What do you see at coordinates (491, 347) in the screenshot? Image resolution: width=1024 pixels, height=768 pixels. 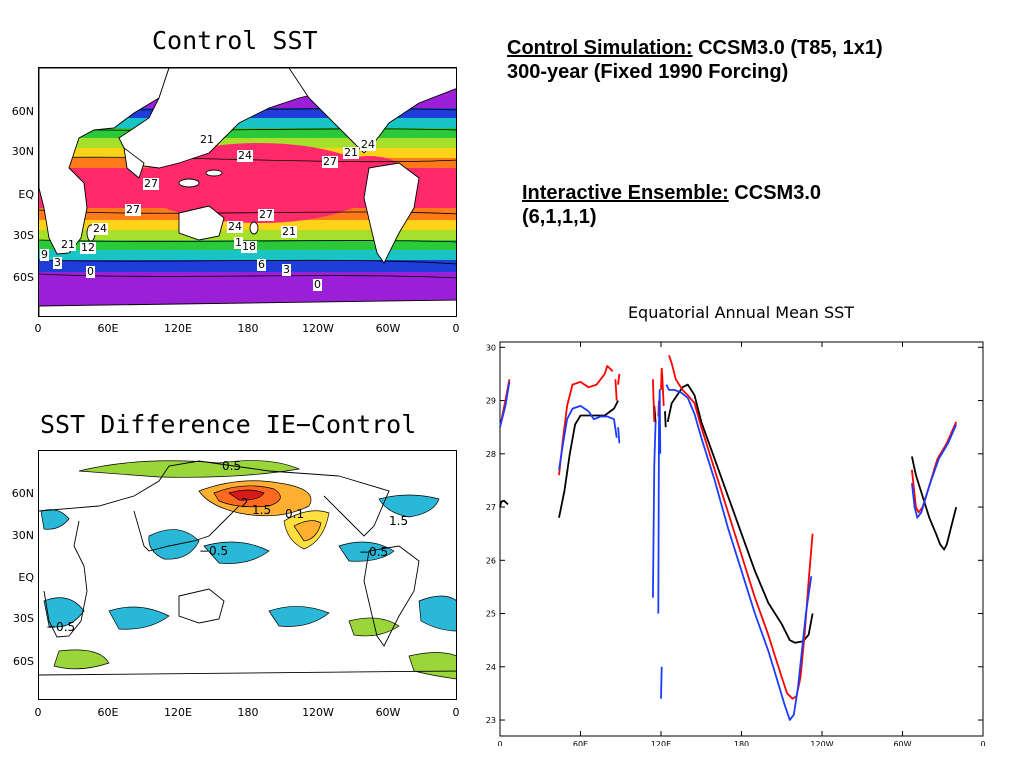 I see `y-tick-label: 30` at bounding box center [491, 347].